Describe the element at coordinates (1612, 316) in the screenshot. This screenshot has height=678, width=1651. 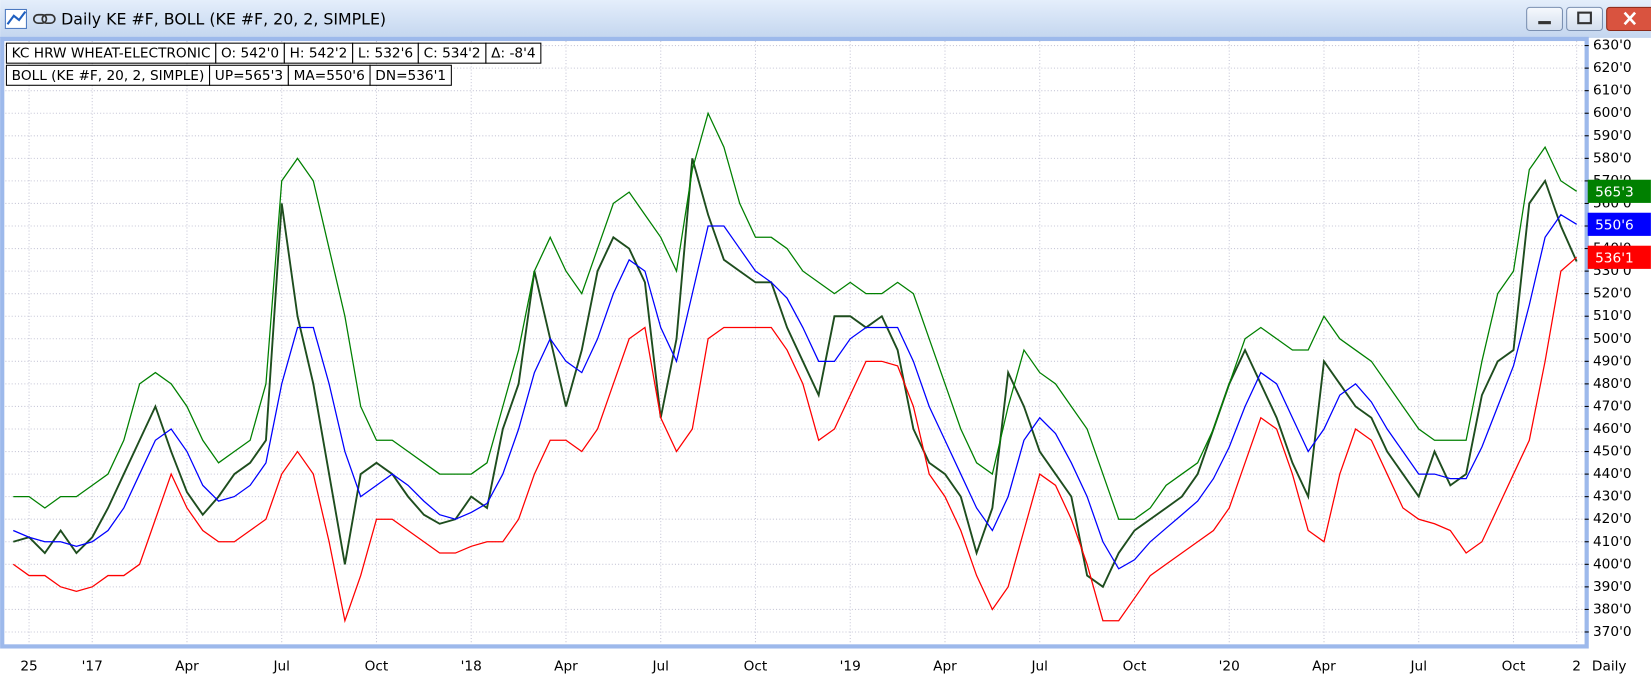
I see `y-tick-label: 510'0` at that location.